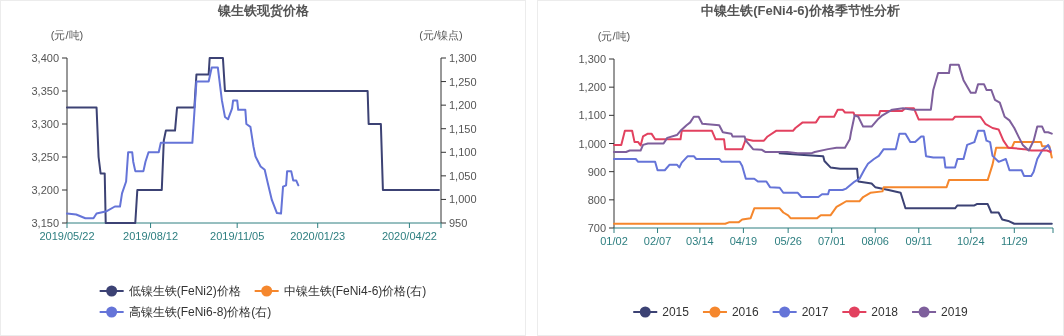 The image size is (1064, 336). Describe the element at coordinates (815, 312) in the screenshot. I see `legend-label: 2017` at that location.